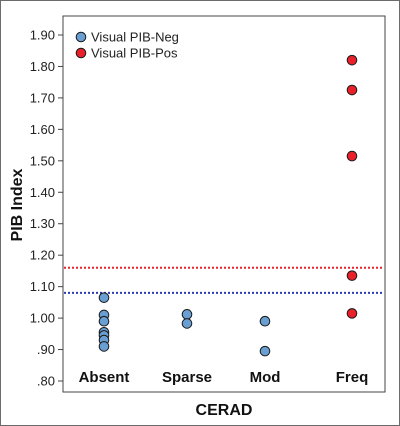 This screenshot has width=400, height=426. Describe the element at coordinates (224, 410) in the screenshot. I see `x-axis-title: CERAD` at that location.